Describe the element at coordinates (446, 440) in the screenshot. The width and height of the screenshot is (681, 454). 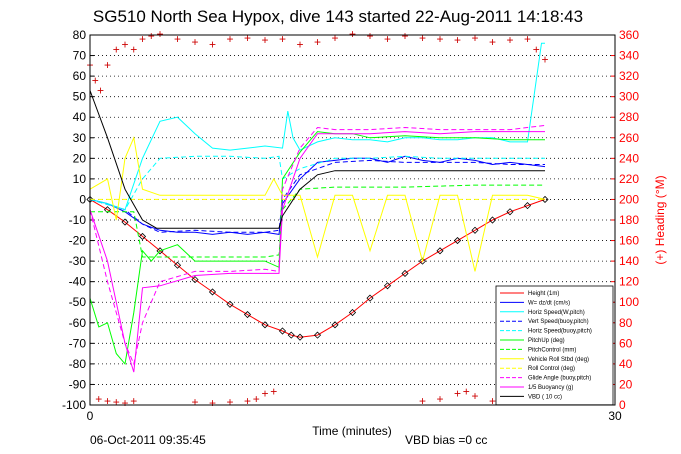
I see `footer-vbd-bias: VBD bias =0 cc` at that location.